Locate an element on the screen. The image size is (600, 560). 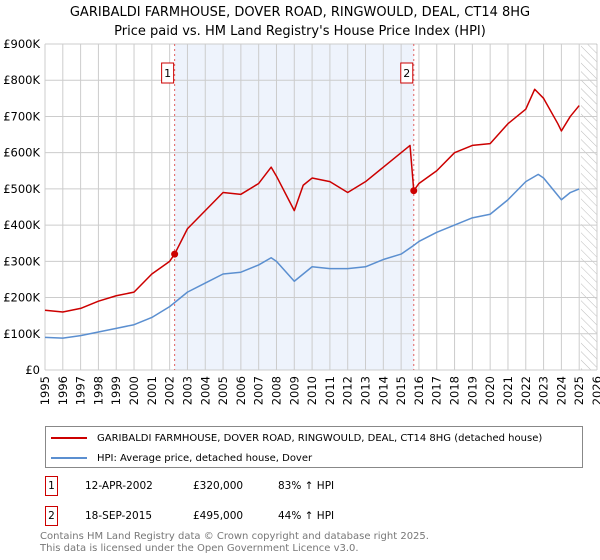
legend-swatch-red is located at coordinates (69, 438).